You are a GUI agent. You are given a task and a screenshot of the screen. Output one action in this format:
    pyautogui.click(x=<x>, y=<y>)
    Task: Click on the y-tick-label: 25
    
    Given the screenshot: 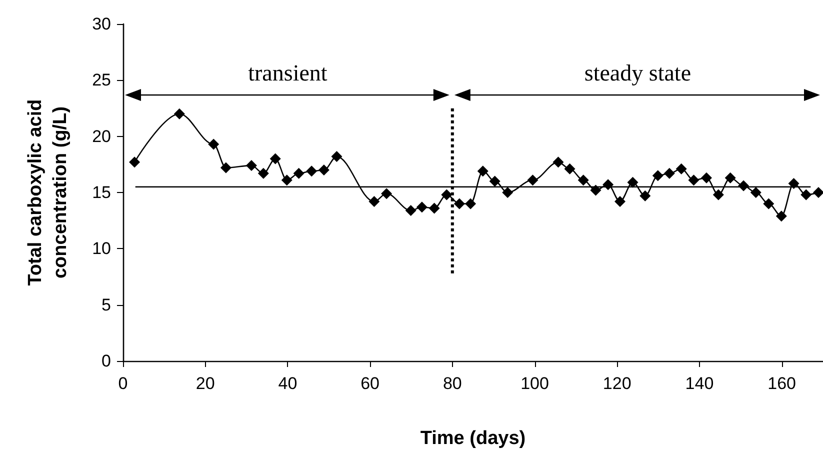 What is the action you would take?
    pyautogui.click(x=101, y=80)
    